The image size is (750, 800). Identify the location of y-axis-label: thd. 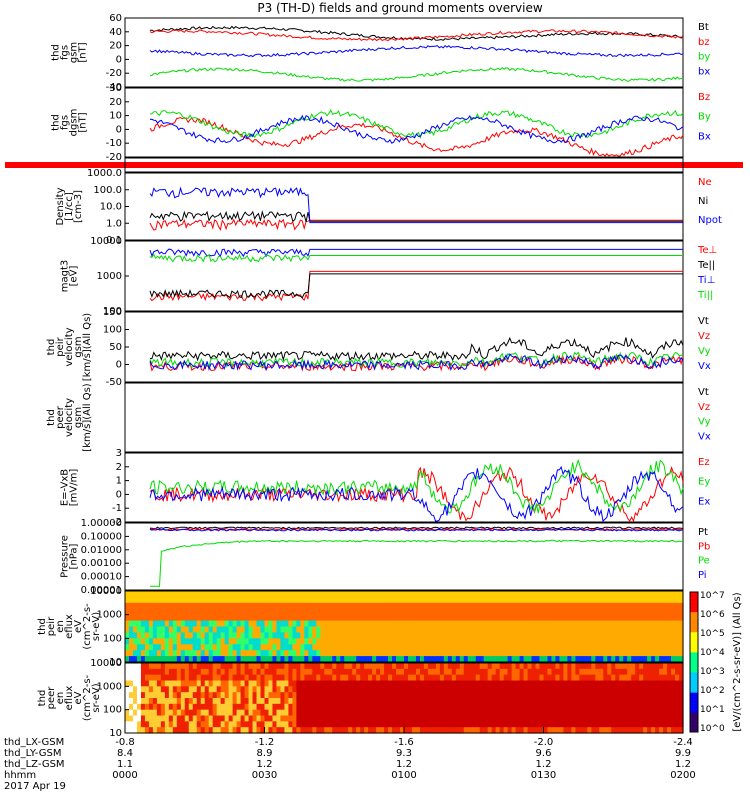
(51, 417).